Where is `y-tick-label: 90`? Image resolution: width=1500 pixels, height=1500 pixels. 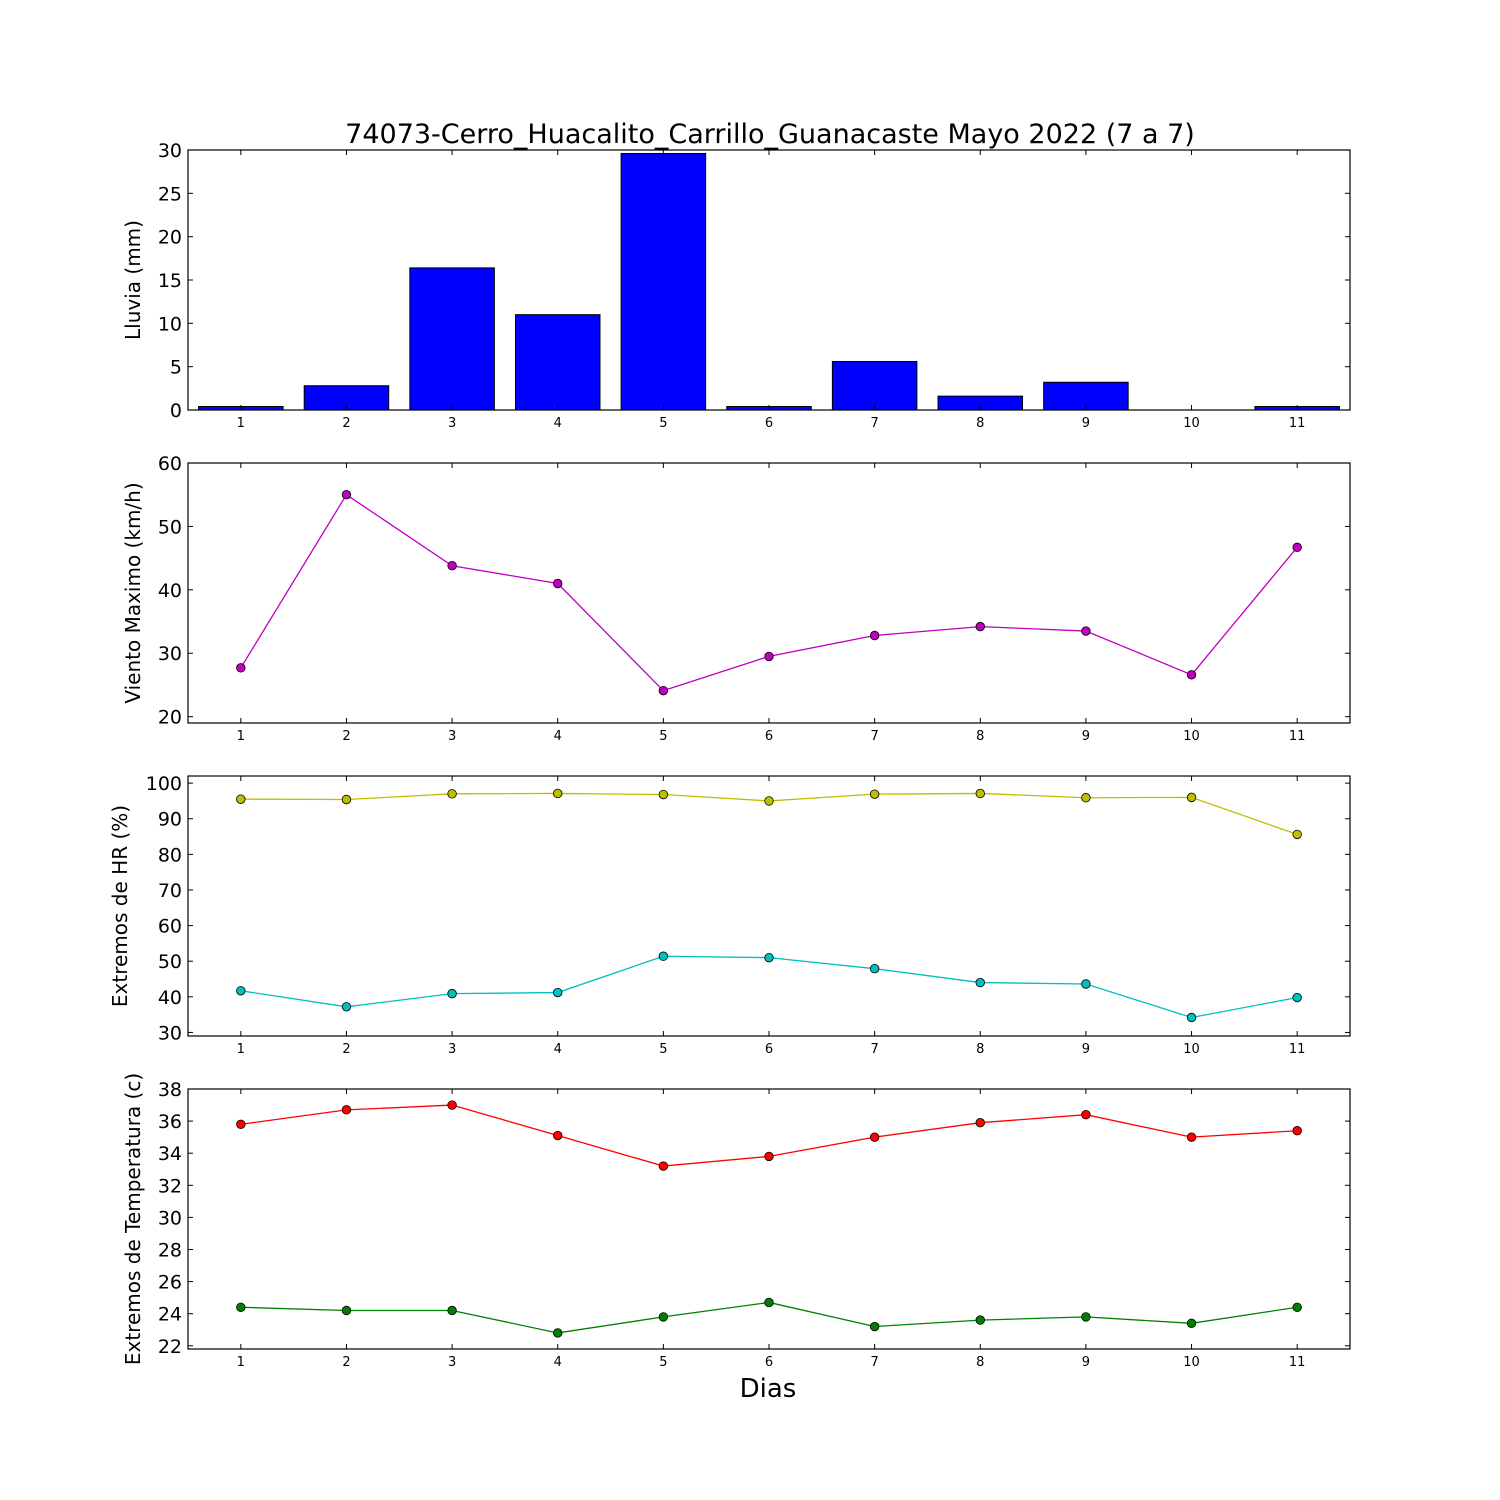
y-tick-label: 90 is located at coordinates (170, 820).